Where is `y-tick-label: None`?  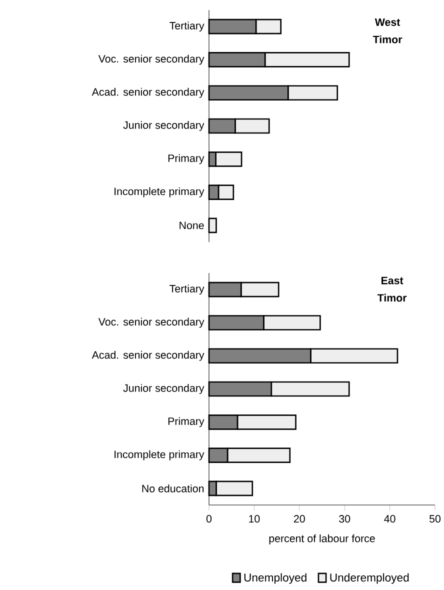 y-tick-label: None is located at coordinates (192, 226).